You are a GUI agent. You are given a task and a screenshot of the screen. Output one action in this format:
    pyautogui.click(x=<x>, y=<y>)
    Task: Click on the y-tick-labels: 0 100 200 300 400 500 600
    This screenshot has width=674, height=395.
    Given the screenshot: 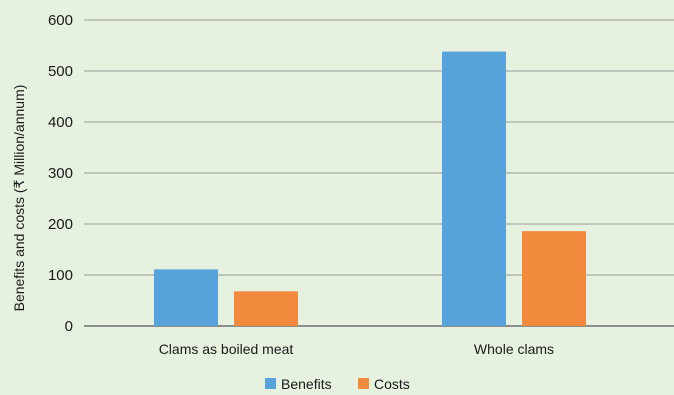 What is the action you would take?
    pyautogui.click(x=60, y=173)
    